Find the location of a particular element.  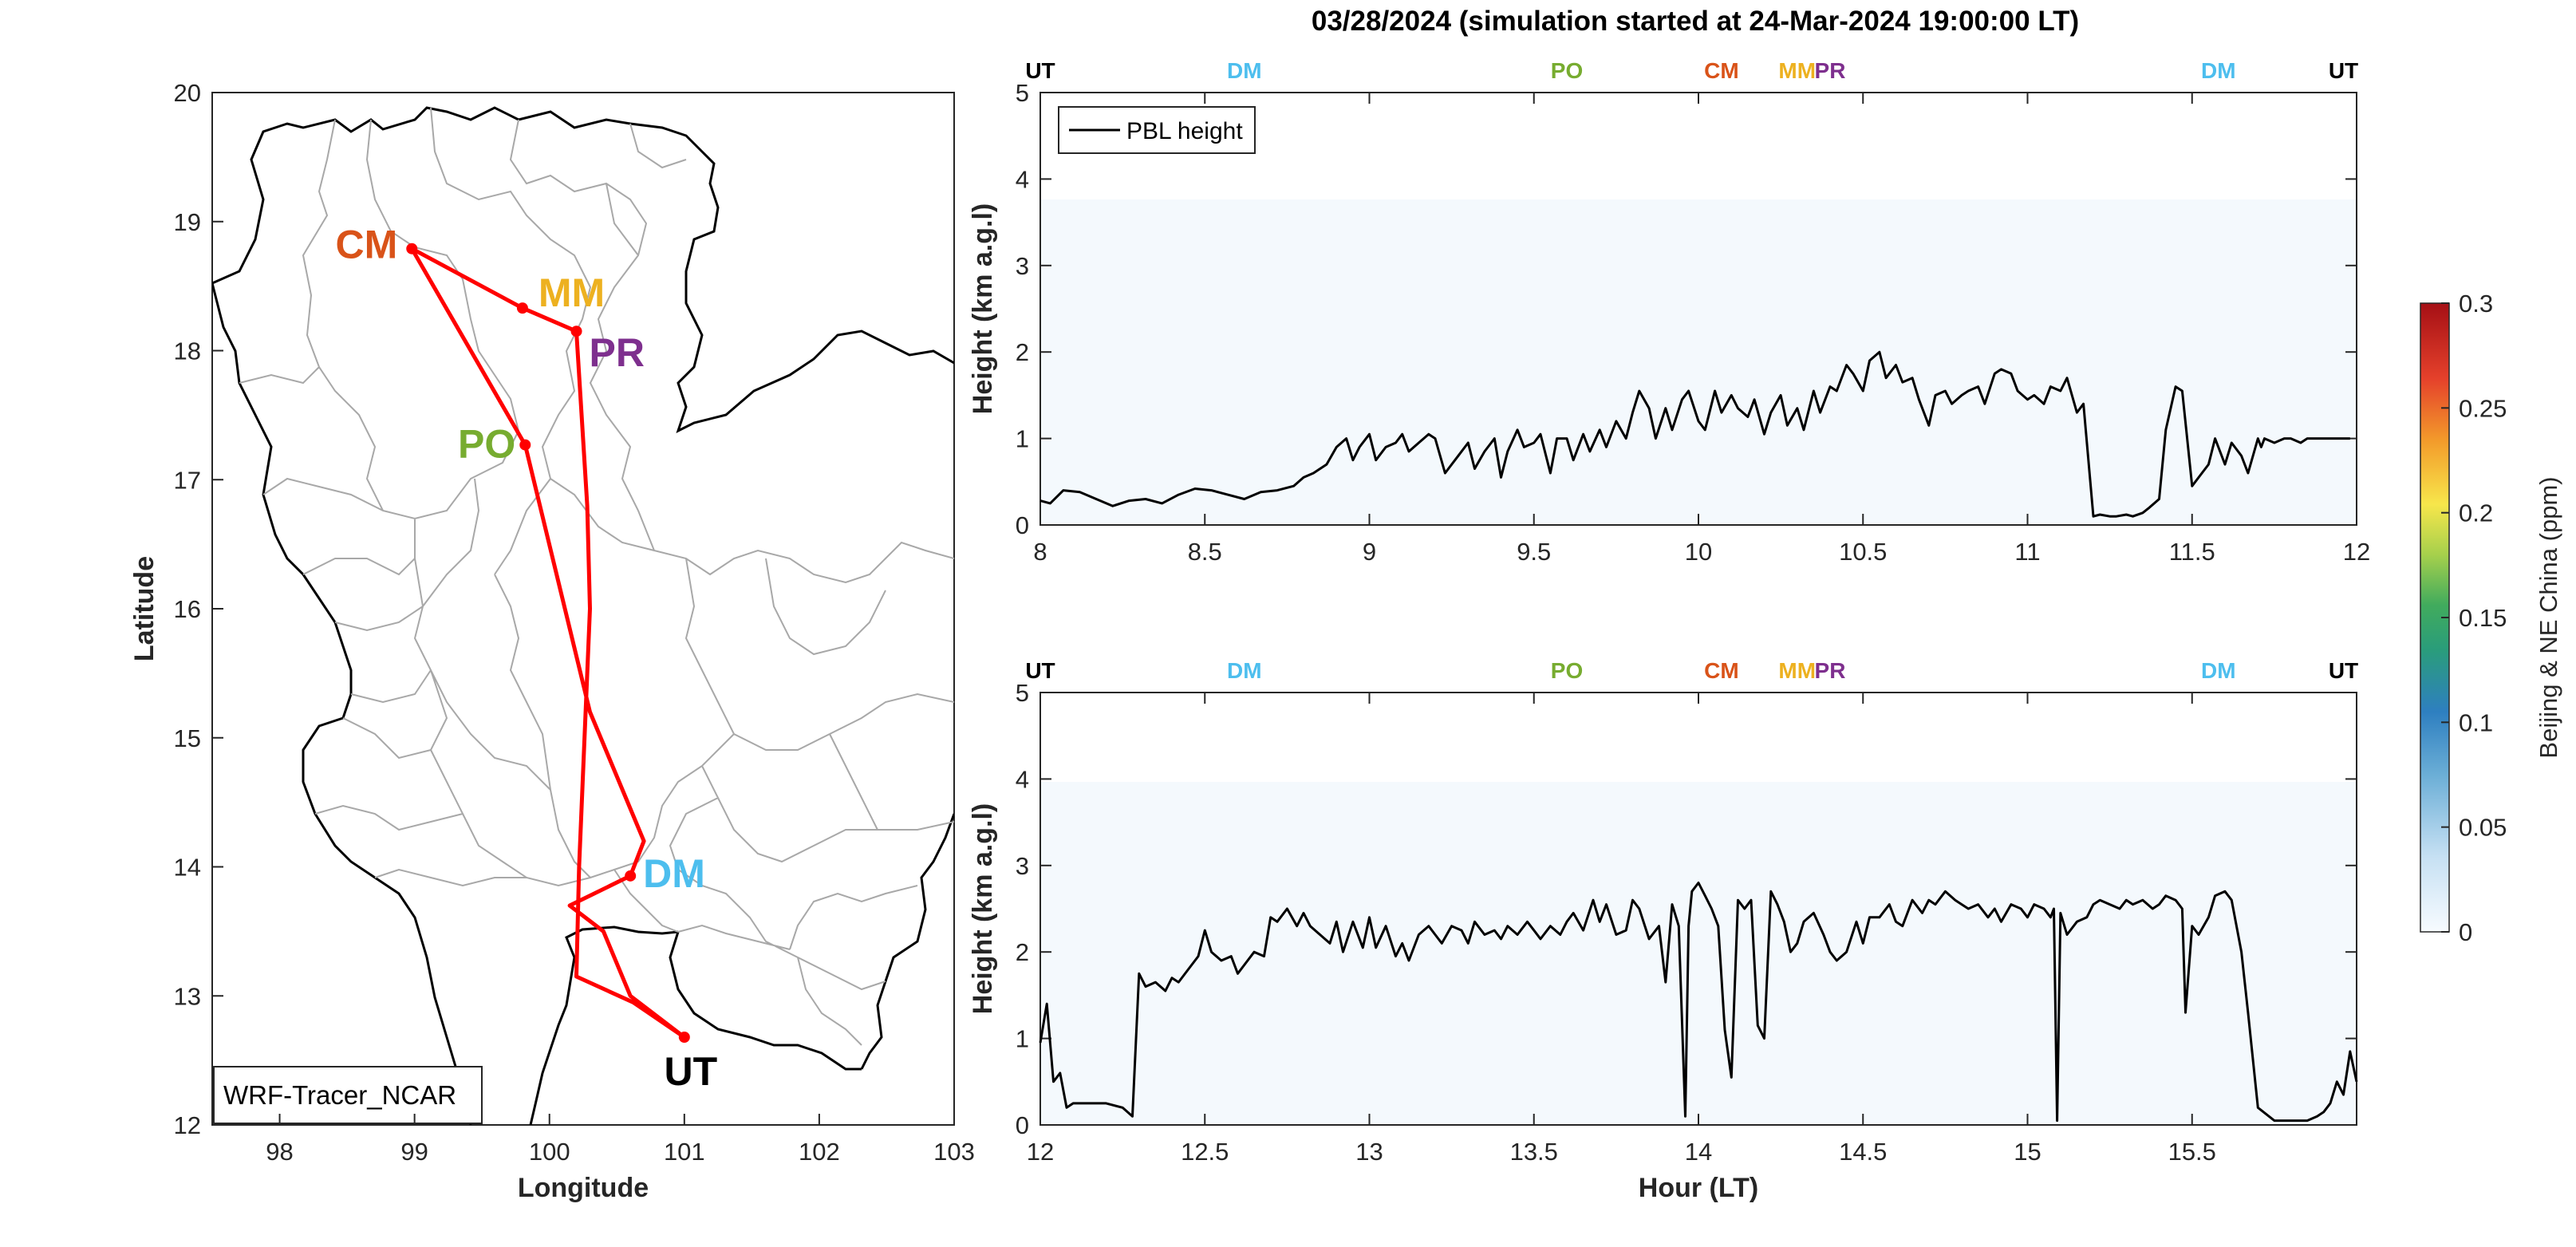

lower-x-tick-label: 14 is located at coordinates (1698, 1152).